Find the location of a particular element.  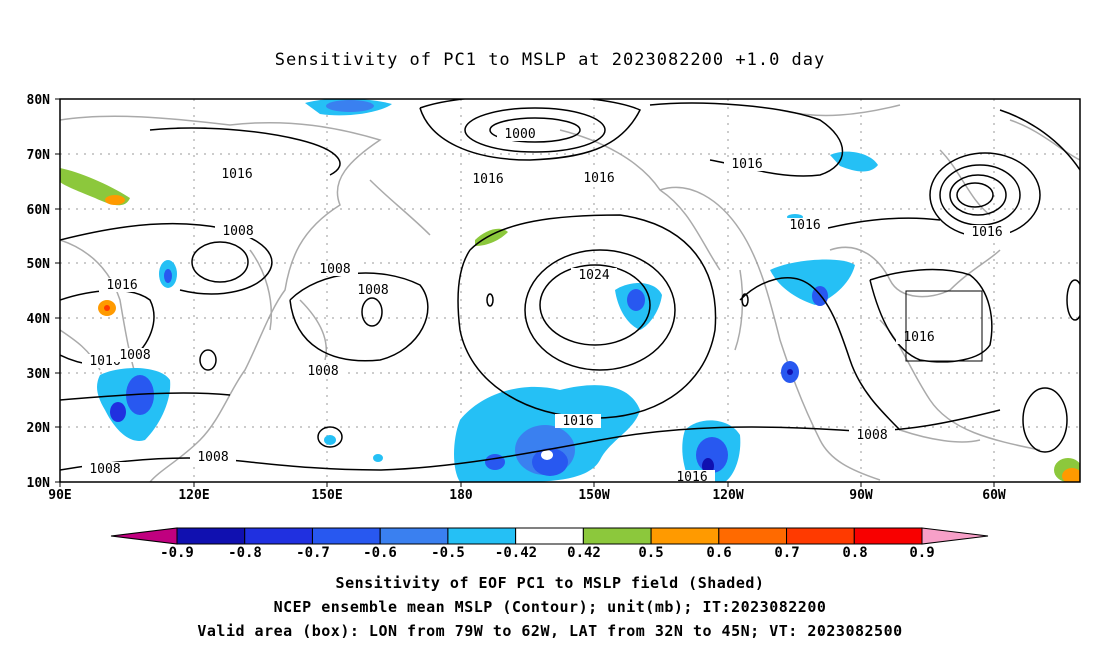

lon-label: 150E is located at coordinates (326, 495).